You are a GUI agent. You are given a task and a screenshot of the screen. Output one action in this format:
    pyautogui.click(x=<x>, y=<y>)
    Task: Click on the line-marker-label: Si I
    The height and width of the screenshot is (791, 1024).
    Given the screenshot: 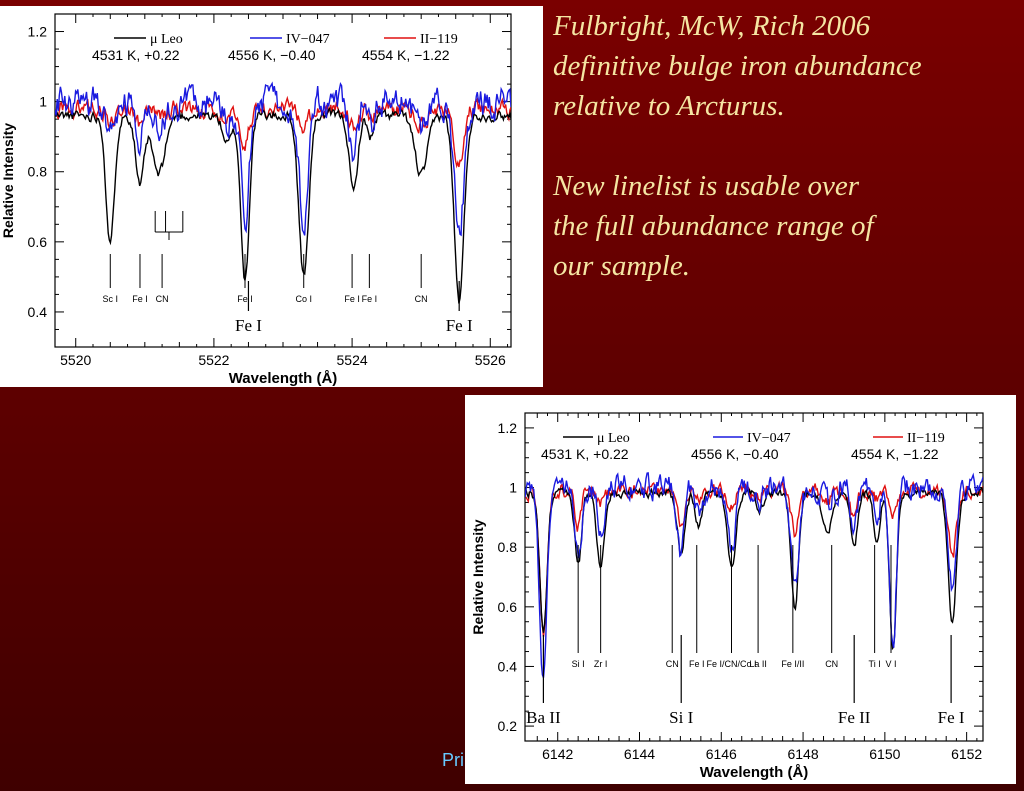 What is the action you would take?
    pyautogui.click(x=578, y=664)
    